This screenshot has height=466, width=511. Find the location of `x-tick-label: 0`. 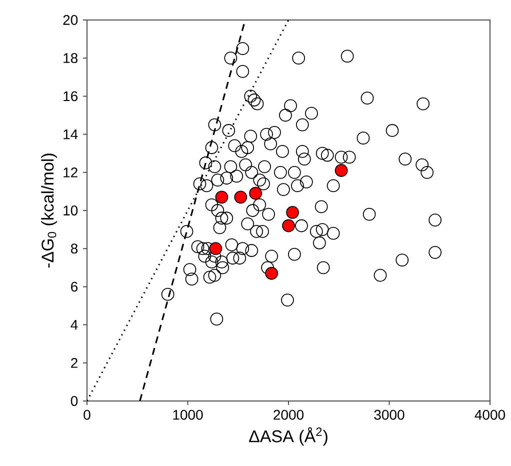

x-tick-label: 0 is located at coordinates (87, 415).